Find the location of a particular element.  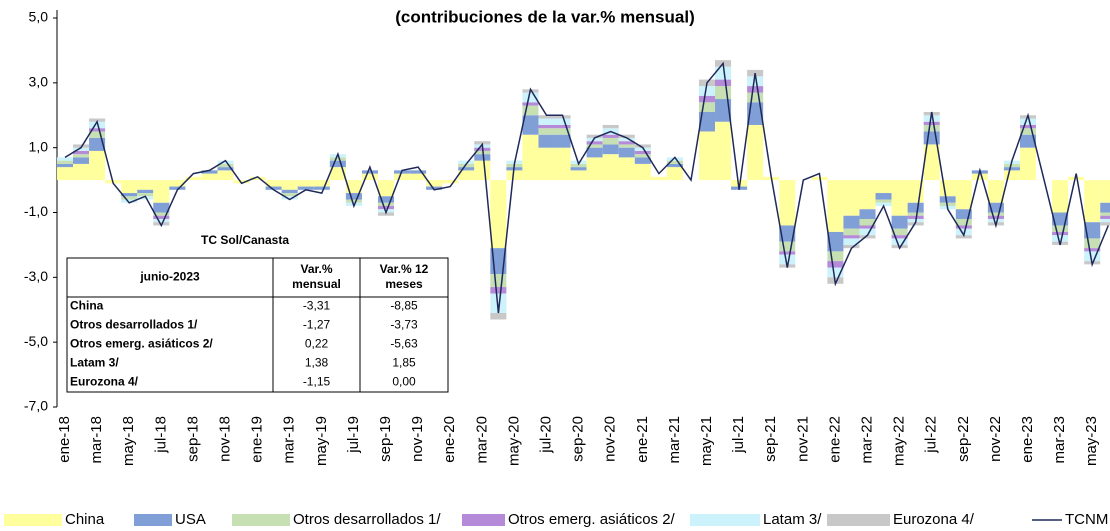

x-tick-label: may-20 is located at coordinates (513, 441).